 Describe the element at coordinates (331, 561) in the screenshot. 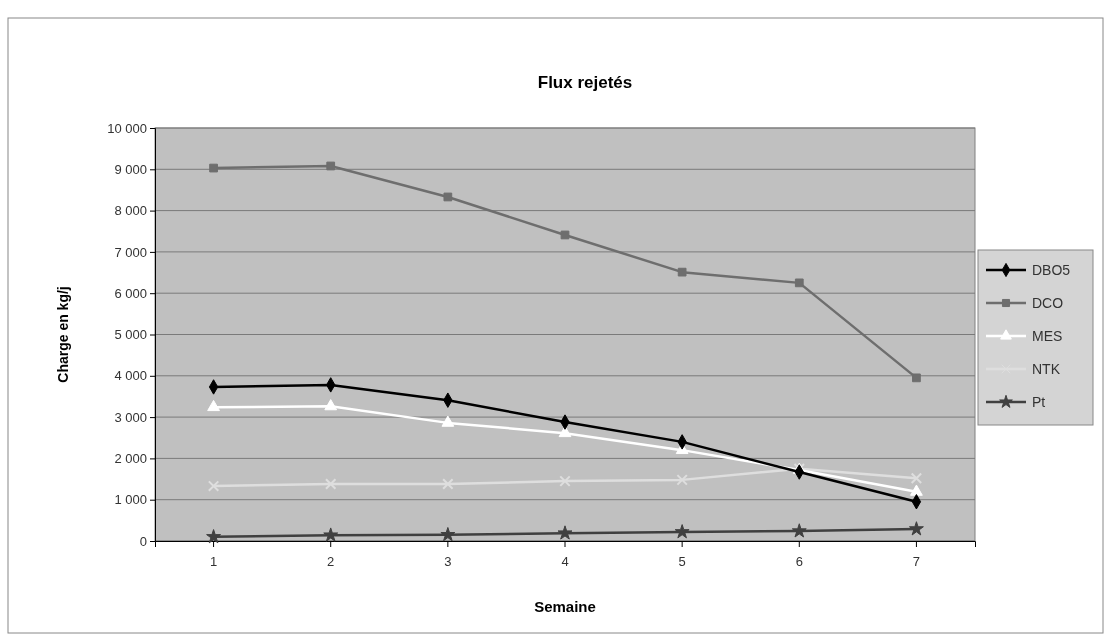

I see `x-tick-label: 2` at that location.